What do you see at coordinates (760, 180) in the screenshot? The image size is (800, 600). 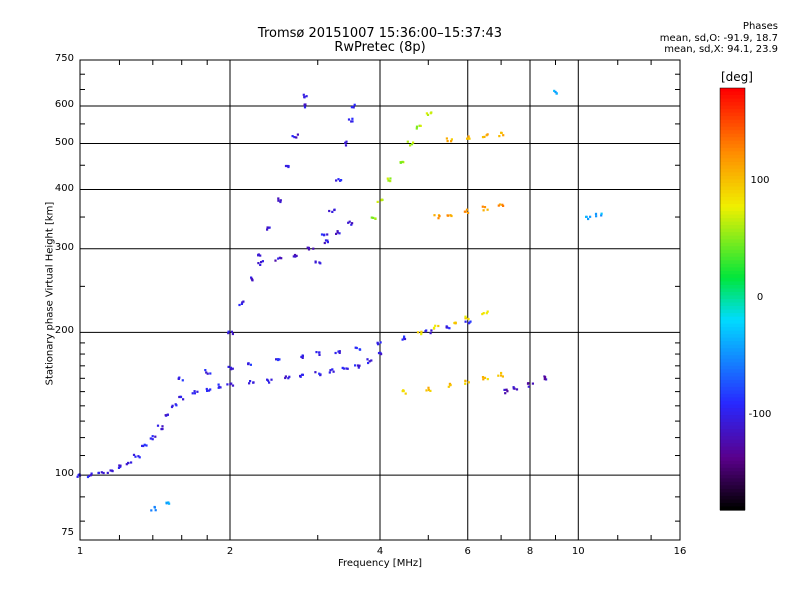 I see `colorbar-tick-label: 100` at bounding box center [760, 180].